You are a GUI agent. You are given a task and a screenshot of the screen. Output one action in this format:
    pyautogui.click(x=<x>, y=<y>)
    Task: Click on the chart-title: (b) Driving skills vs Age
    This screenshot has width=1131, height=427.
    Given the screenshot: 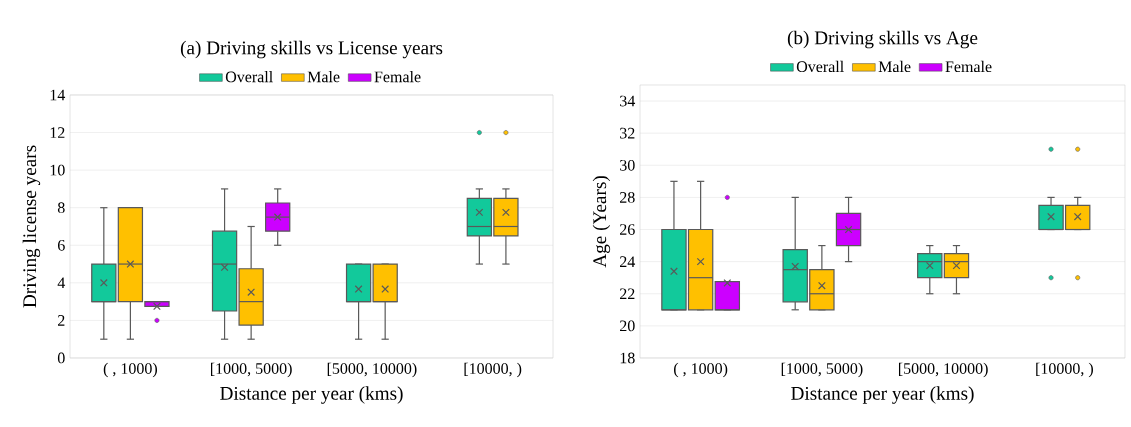 What is the action you would take?
    pyautogui.click(x=882, y=39)
    